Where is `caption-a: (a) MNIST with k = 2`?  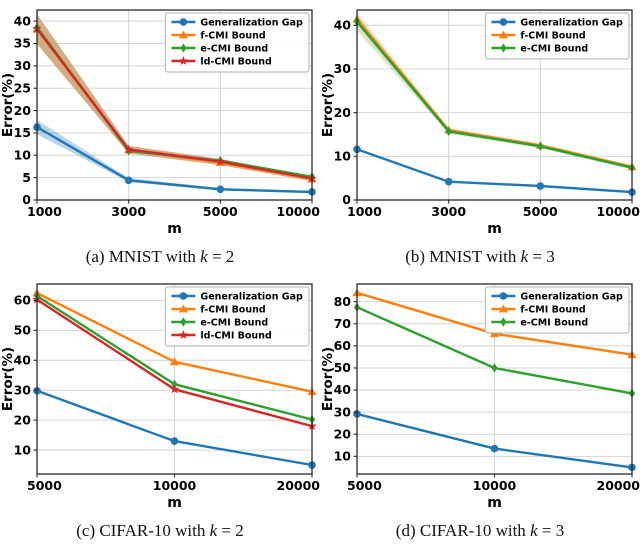
caption-a: (a) MNIST with k = 2 is located at coordinates (160, 257).